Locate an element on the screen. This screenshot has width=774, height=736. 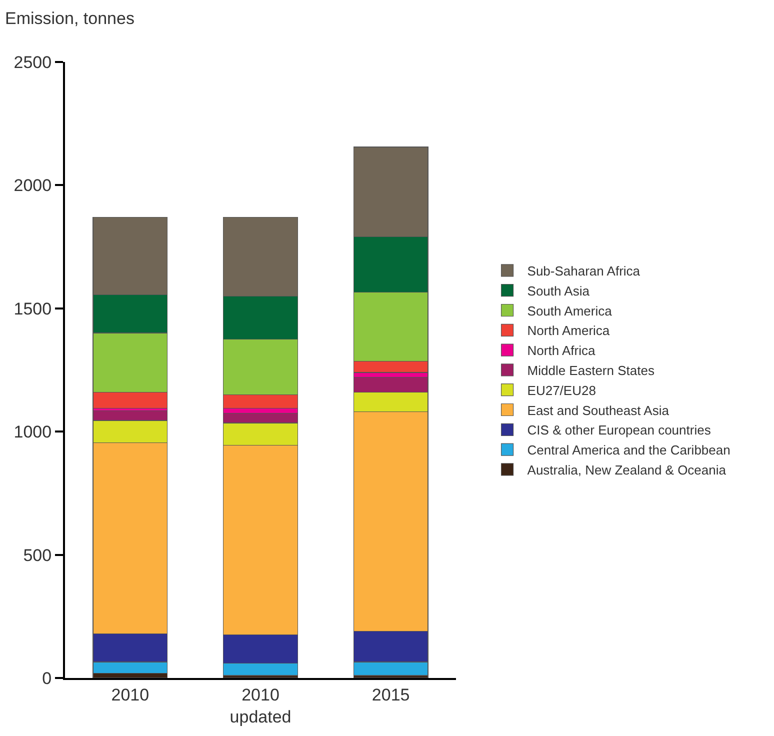
legend-label: Sub-Saharan Africa is located at coordinates (584, 271).